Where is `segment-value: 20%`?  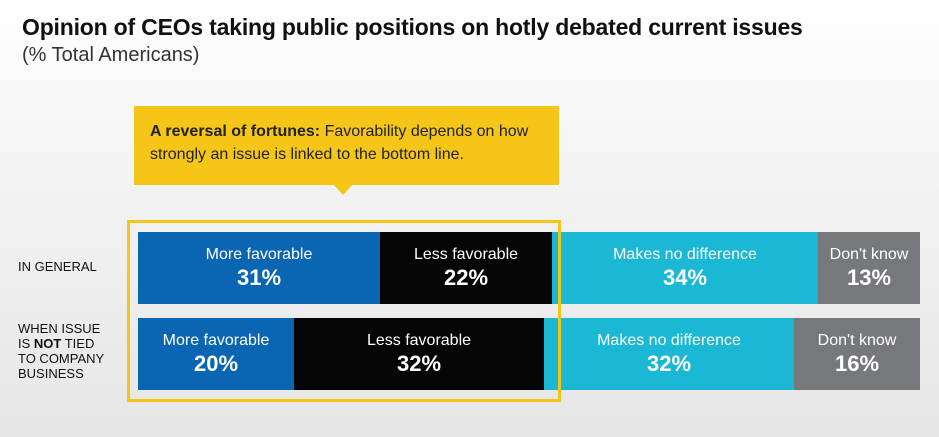
segment-value: 20% is located at coordinates (216, 363).